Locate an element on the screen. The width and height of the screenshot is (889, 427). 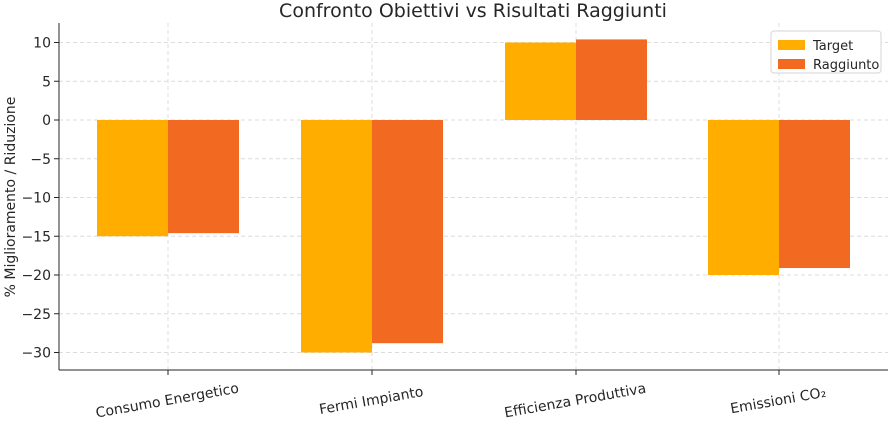
y-tick-label: −10 is located at coordinates (36, 199).